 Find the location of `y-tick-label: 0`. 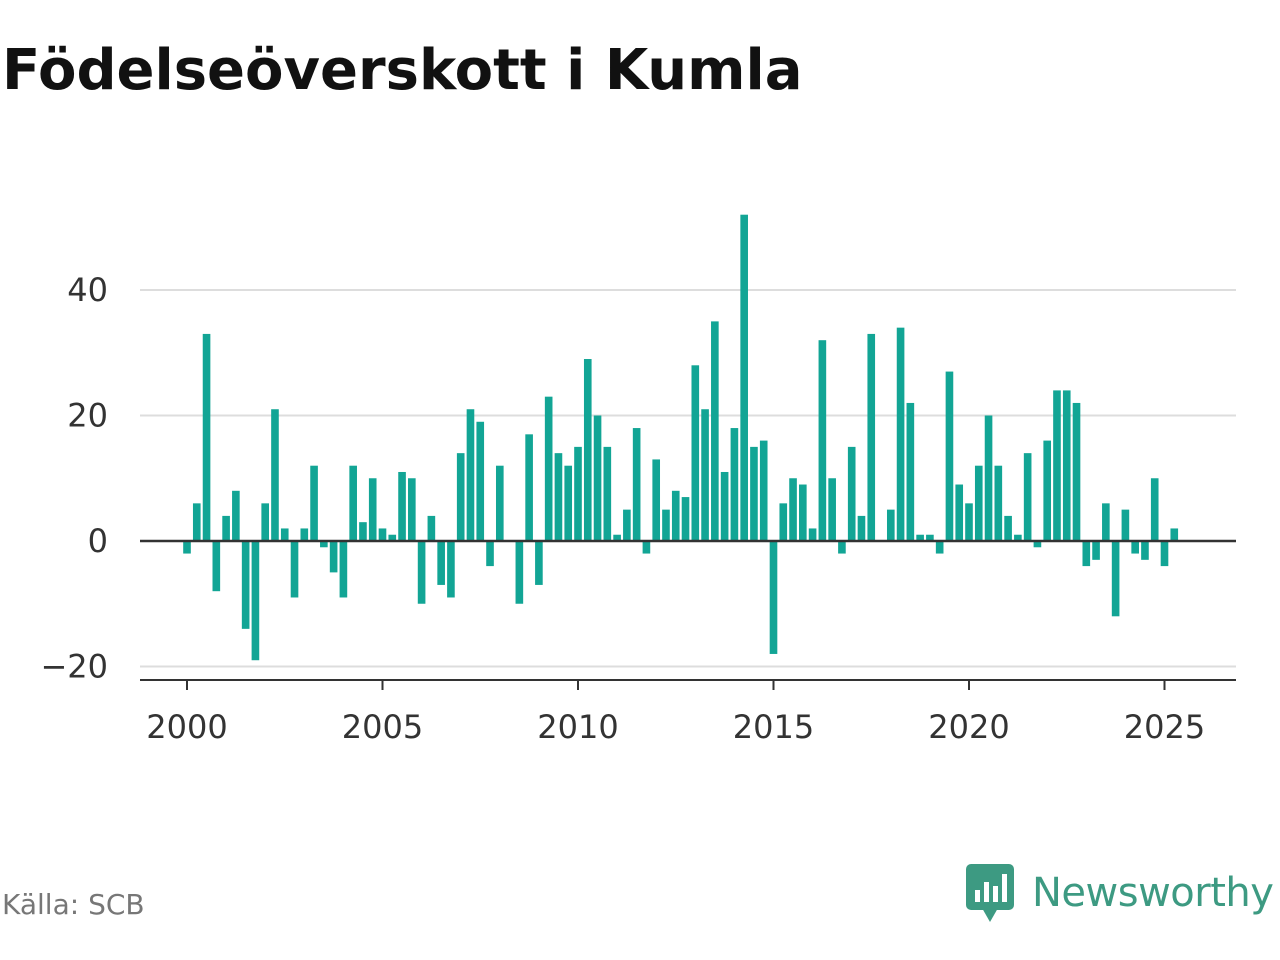

y-tick-label: 0 is located at coordinates (98, 541).